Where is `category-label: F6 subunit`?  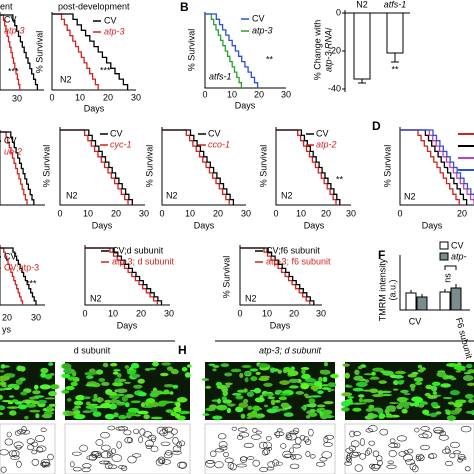 category-label: F6 subunit is located at coordinates (464, 339).